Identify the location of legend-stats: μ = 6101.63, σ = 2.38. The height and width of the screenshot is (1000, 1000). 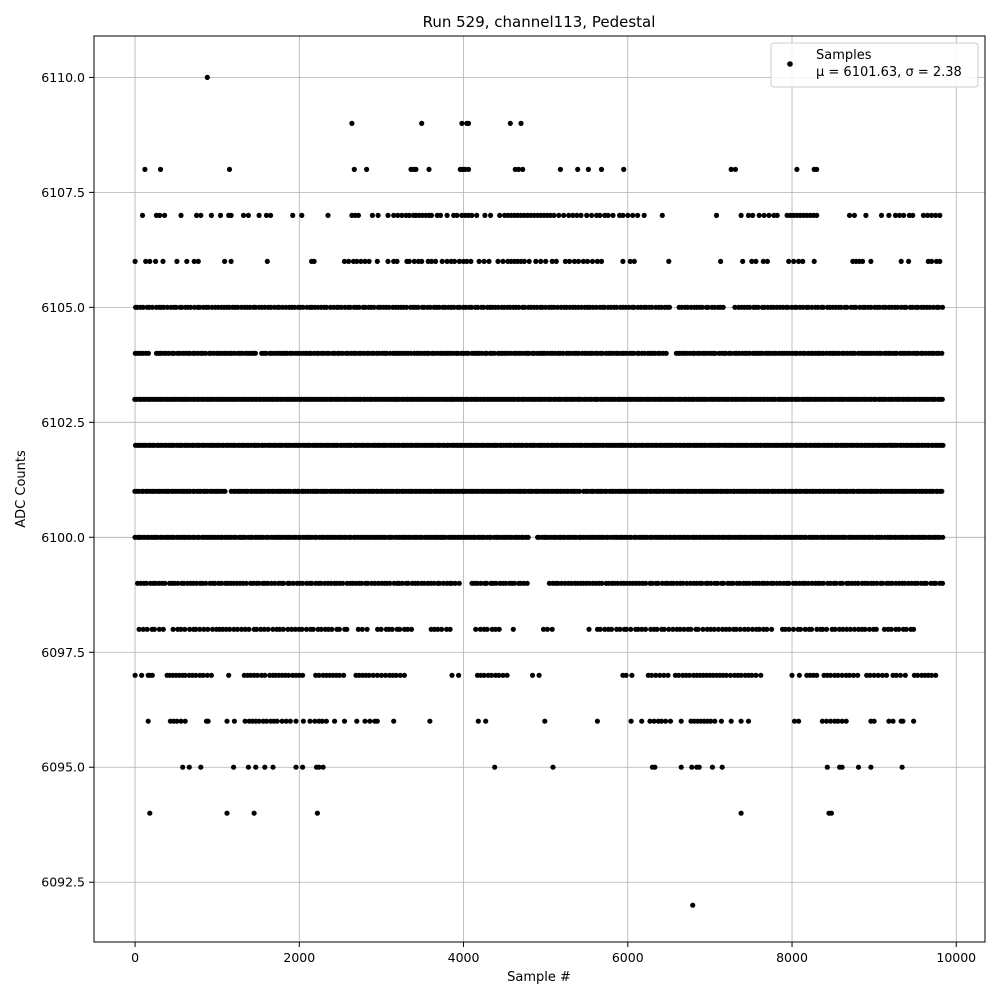
(889, 72).